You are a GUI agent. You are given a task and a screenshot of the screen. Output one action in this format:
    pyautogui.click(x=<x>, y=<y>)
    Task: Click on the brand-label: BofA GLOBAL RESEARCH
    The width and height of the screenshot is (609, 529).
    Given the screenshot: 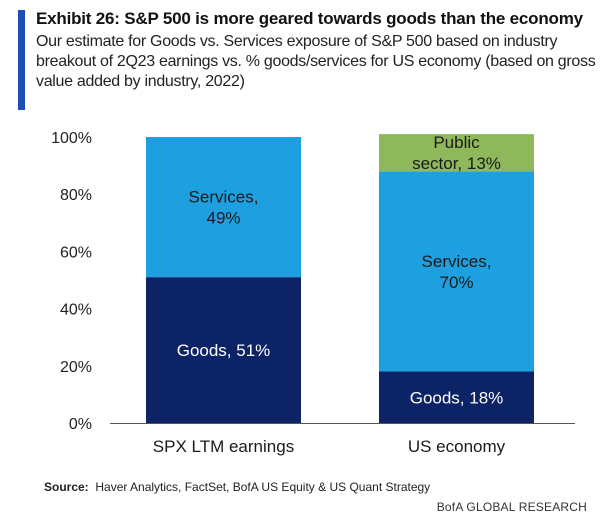 What is the action you would take?
    pyautogui.click(x=511, y=507)
    